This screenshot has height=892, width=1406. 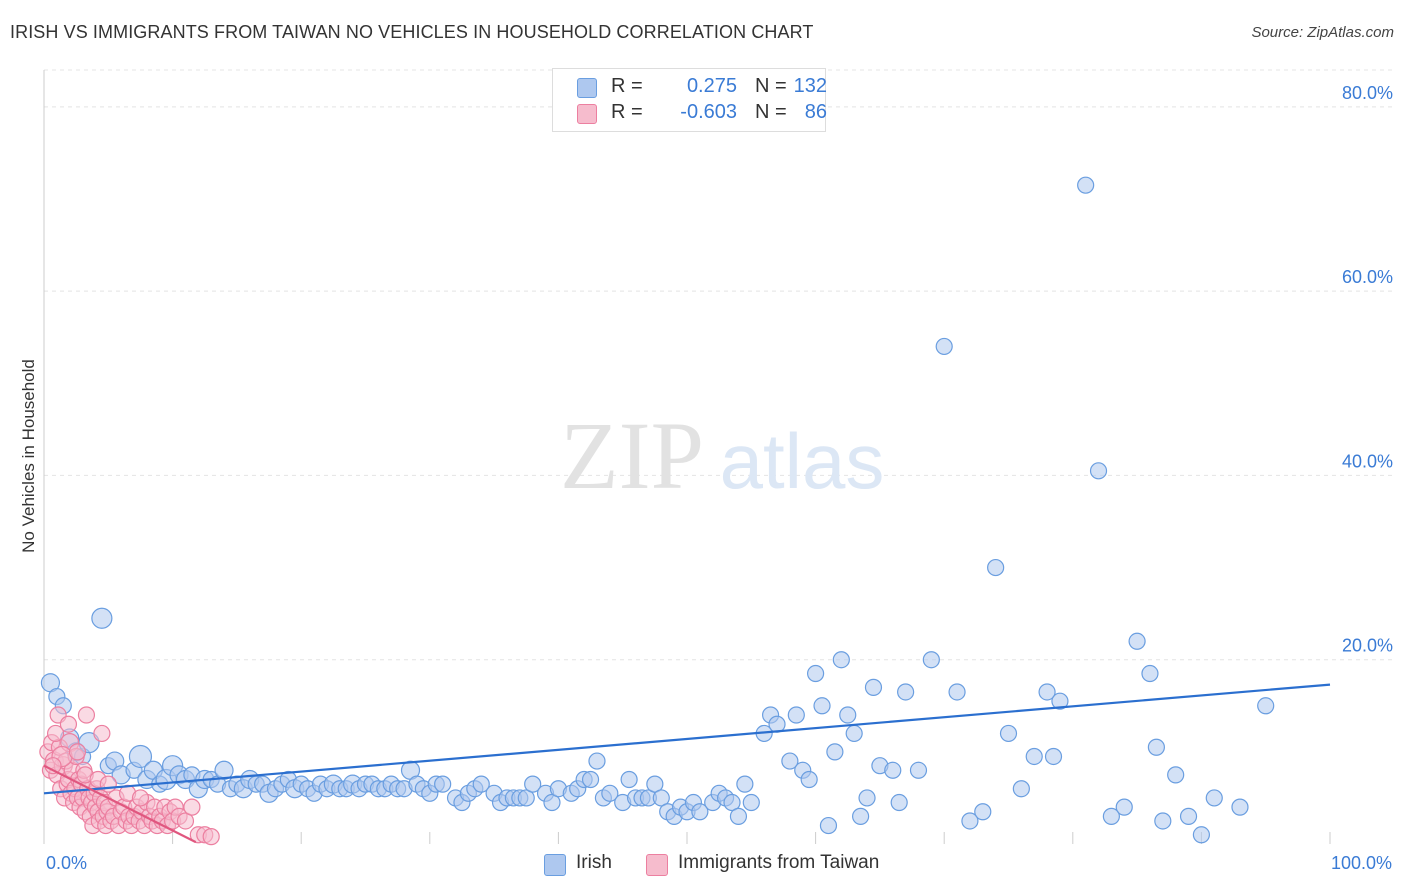 I want to click on source-label: Source: ZipAtlas.com, so click(x=1322, y=32).